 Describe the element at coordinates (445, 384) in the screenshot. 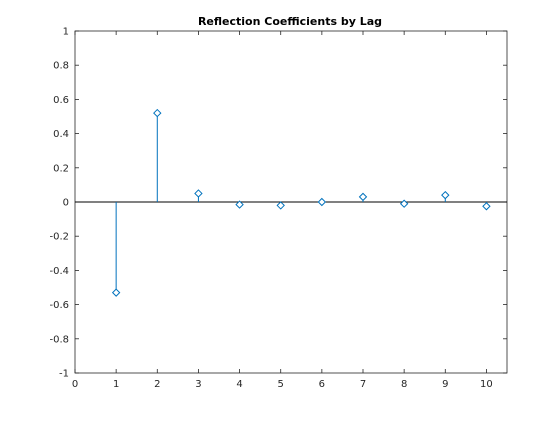

I see `x-tick-label: 9` at that location.